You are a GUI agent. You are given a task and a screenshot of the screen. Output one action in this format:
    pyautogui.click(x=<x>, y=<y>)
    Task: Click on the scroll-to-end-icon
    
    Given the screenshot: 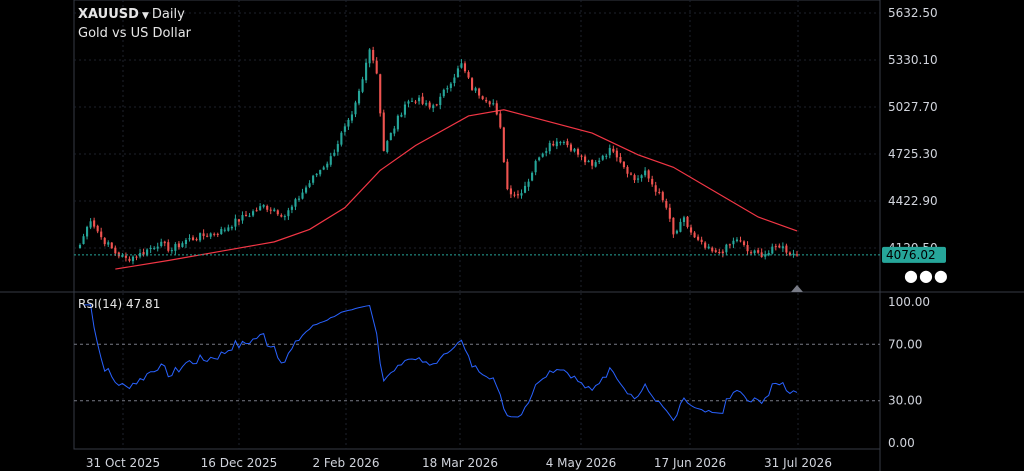 What is the action you would take?
    pyautogui.click(x=797, y=288)
    